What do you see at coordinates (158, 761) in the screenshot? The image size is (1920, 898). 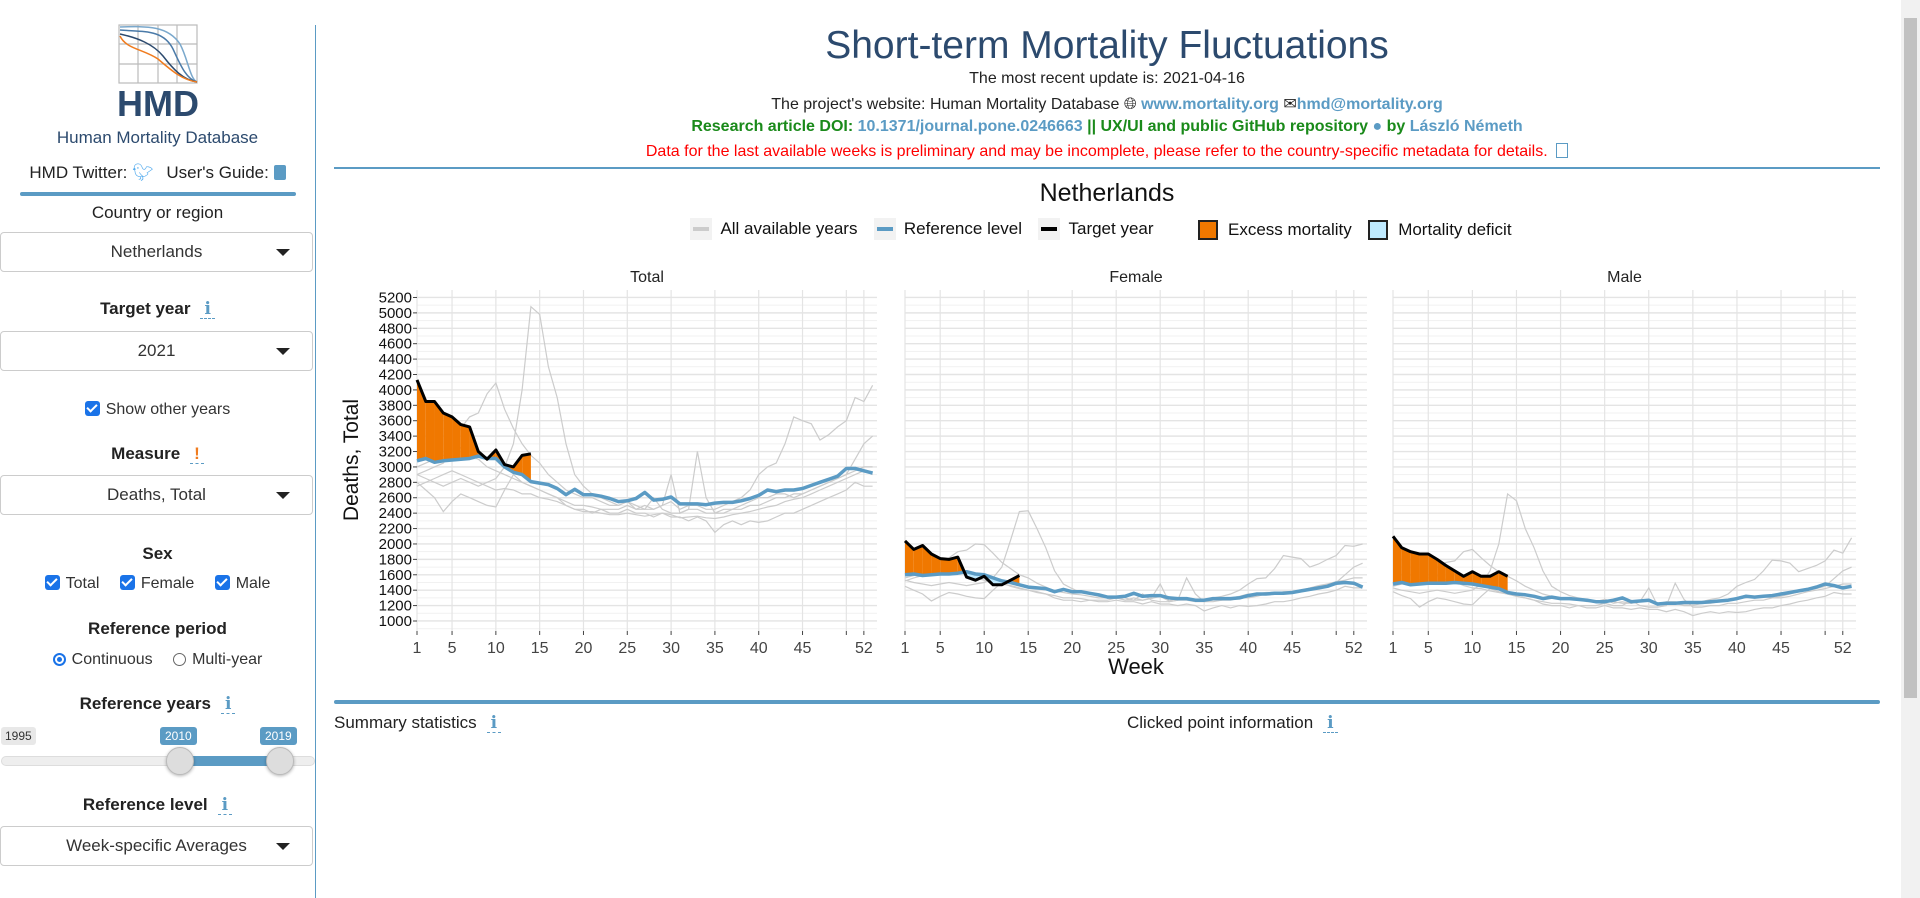 I see `slider-track` at bounding box center [158, 761].